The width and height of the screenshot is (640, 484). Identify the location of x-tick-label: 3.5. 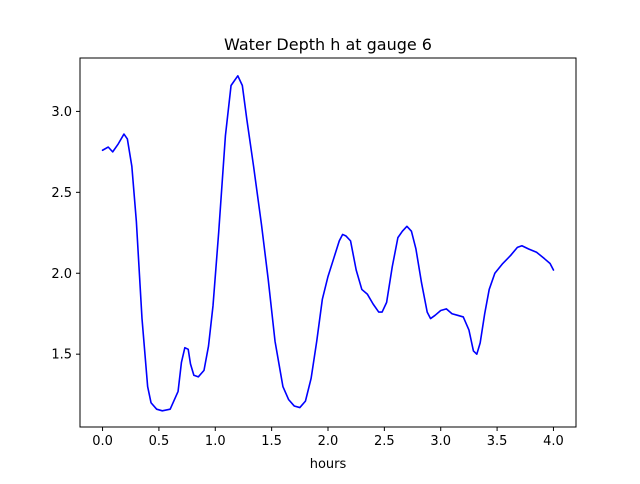
(497, 441).